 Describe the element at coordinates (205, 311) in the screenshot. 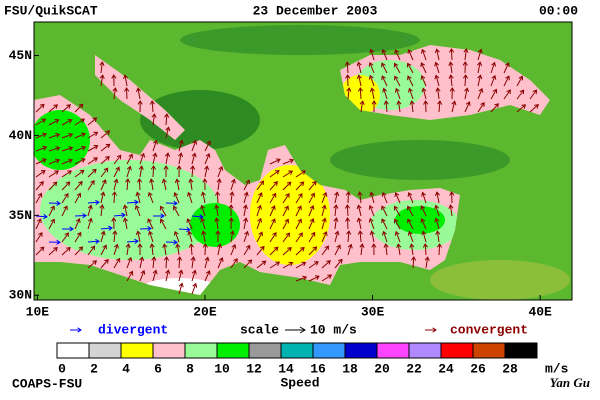

I see `x-tick-label: 20E` at that location.